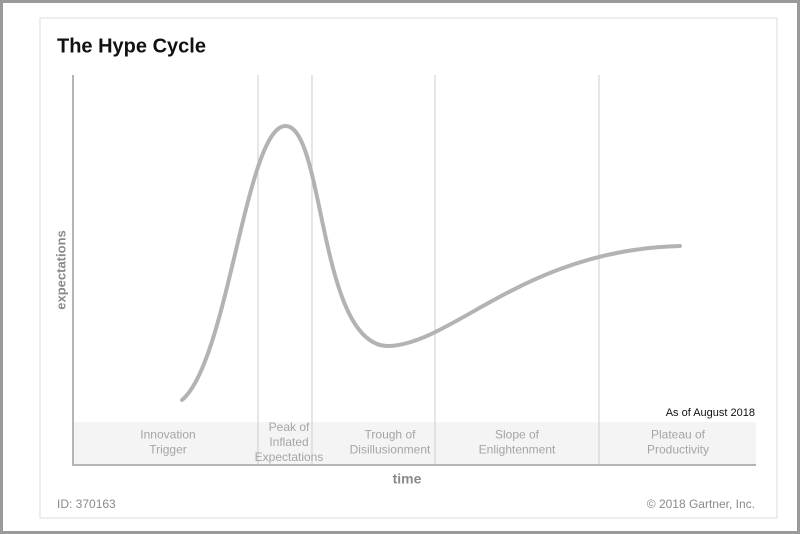 The width and height of the screenshot is (800, 534). Describe the element at coordinates (678, 450) in the screenshot. I see `phase-label: Productivity` at that location.